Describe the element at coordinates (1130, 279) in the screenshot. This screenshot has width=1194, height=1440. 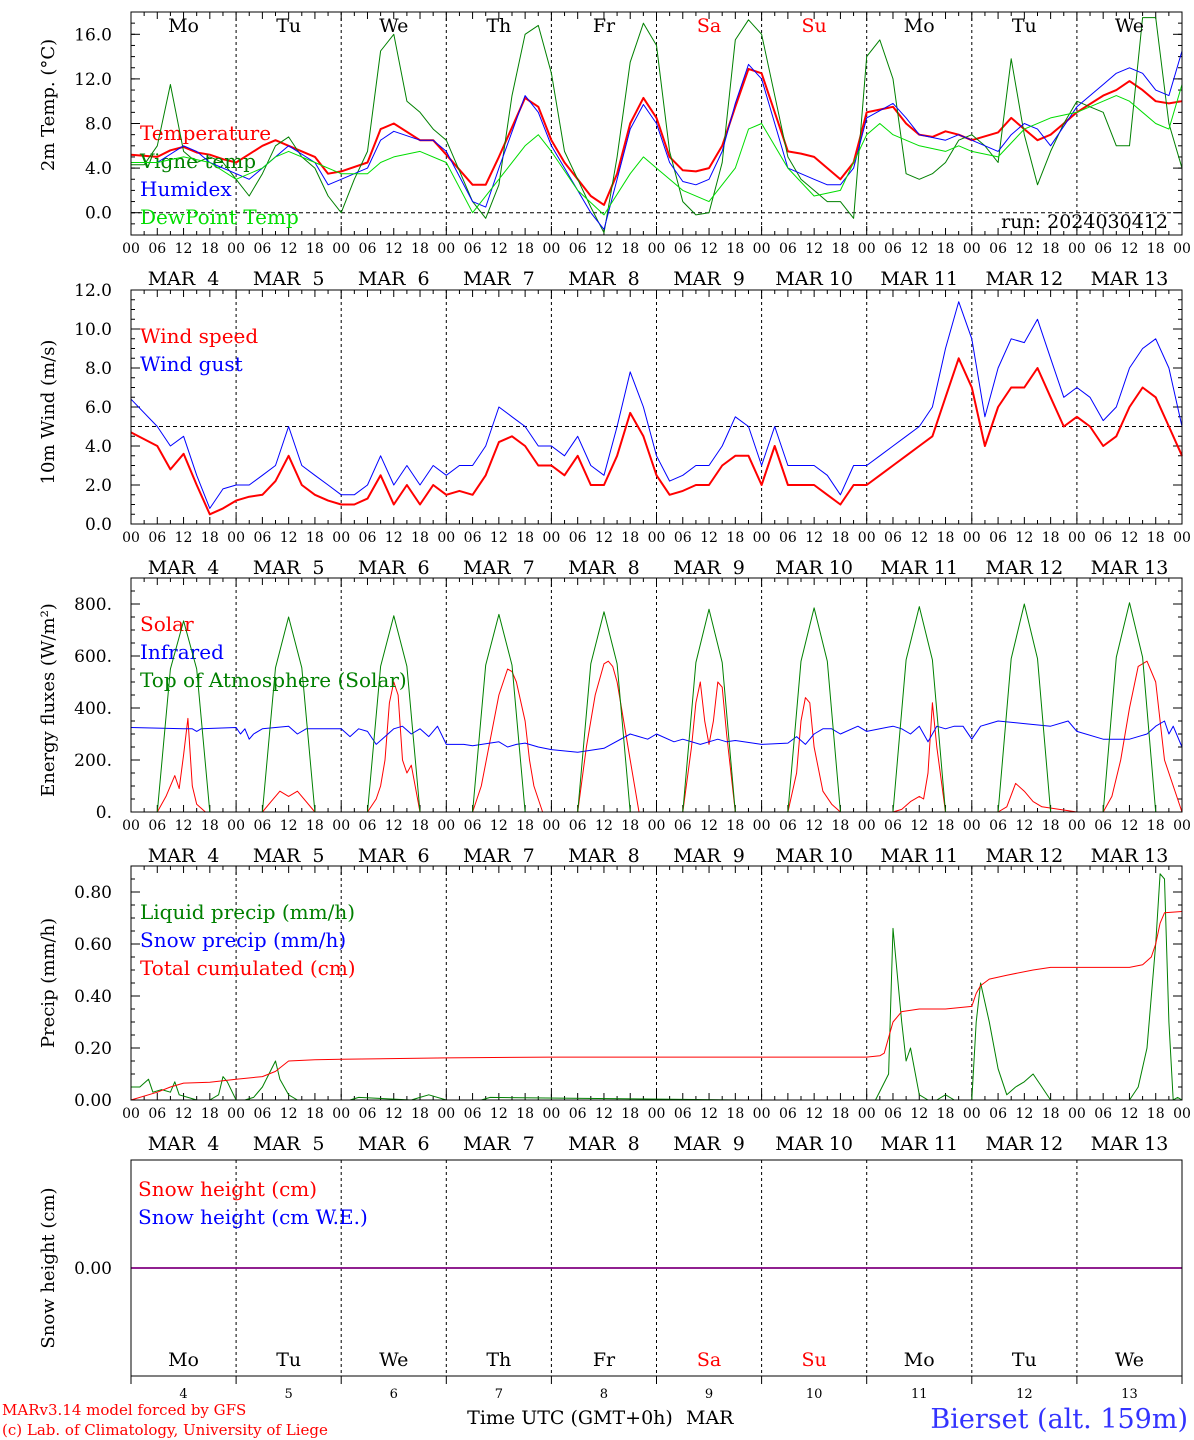
I see `date-label: MAR 13` at that location.